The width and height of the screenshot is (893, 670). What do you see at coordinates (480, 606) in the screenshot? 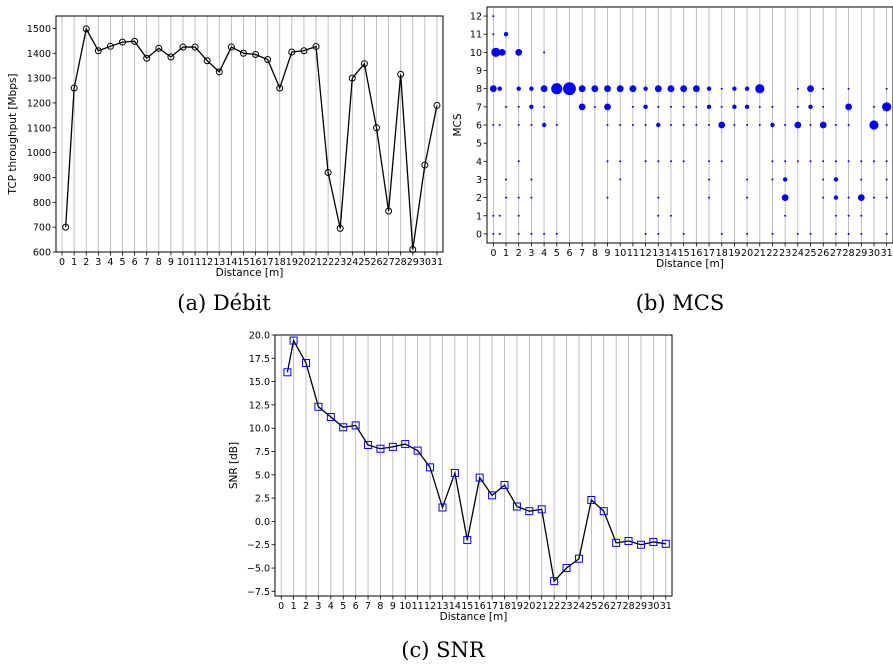
I see `x-tick-label: 16` at bounding box center [480, 606].